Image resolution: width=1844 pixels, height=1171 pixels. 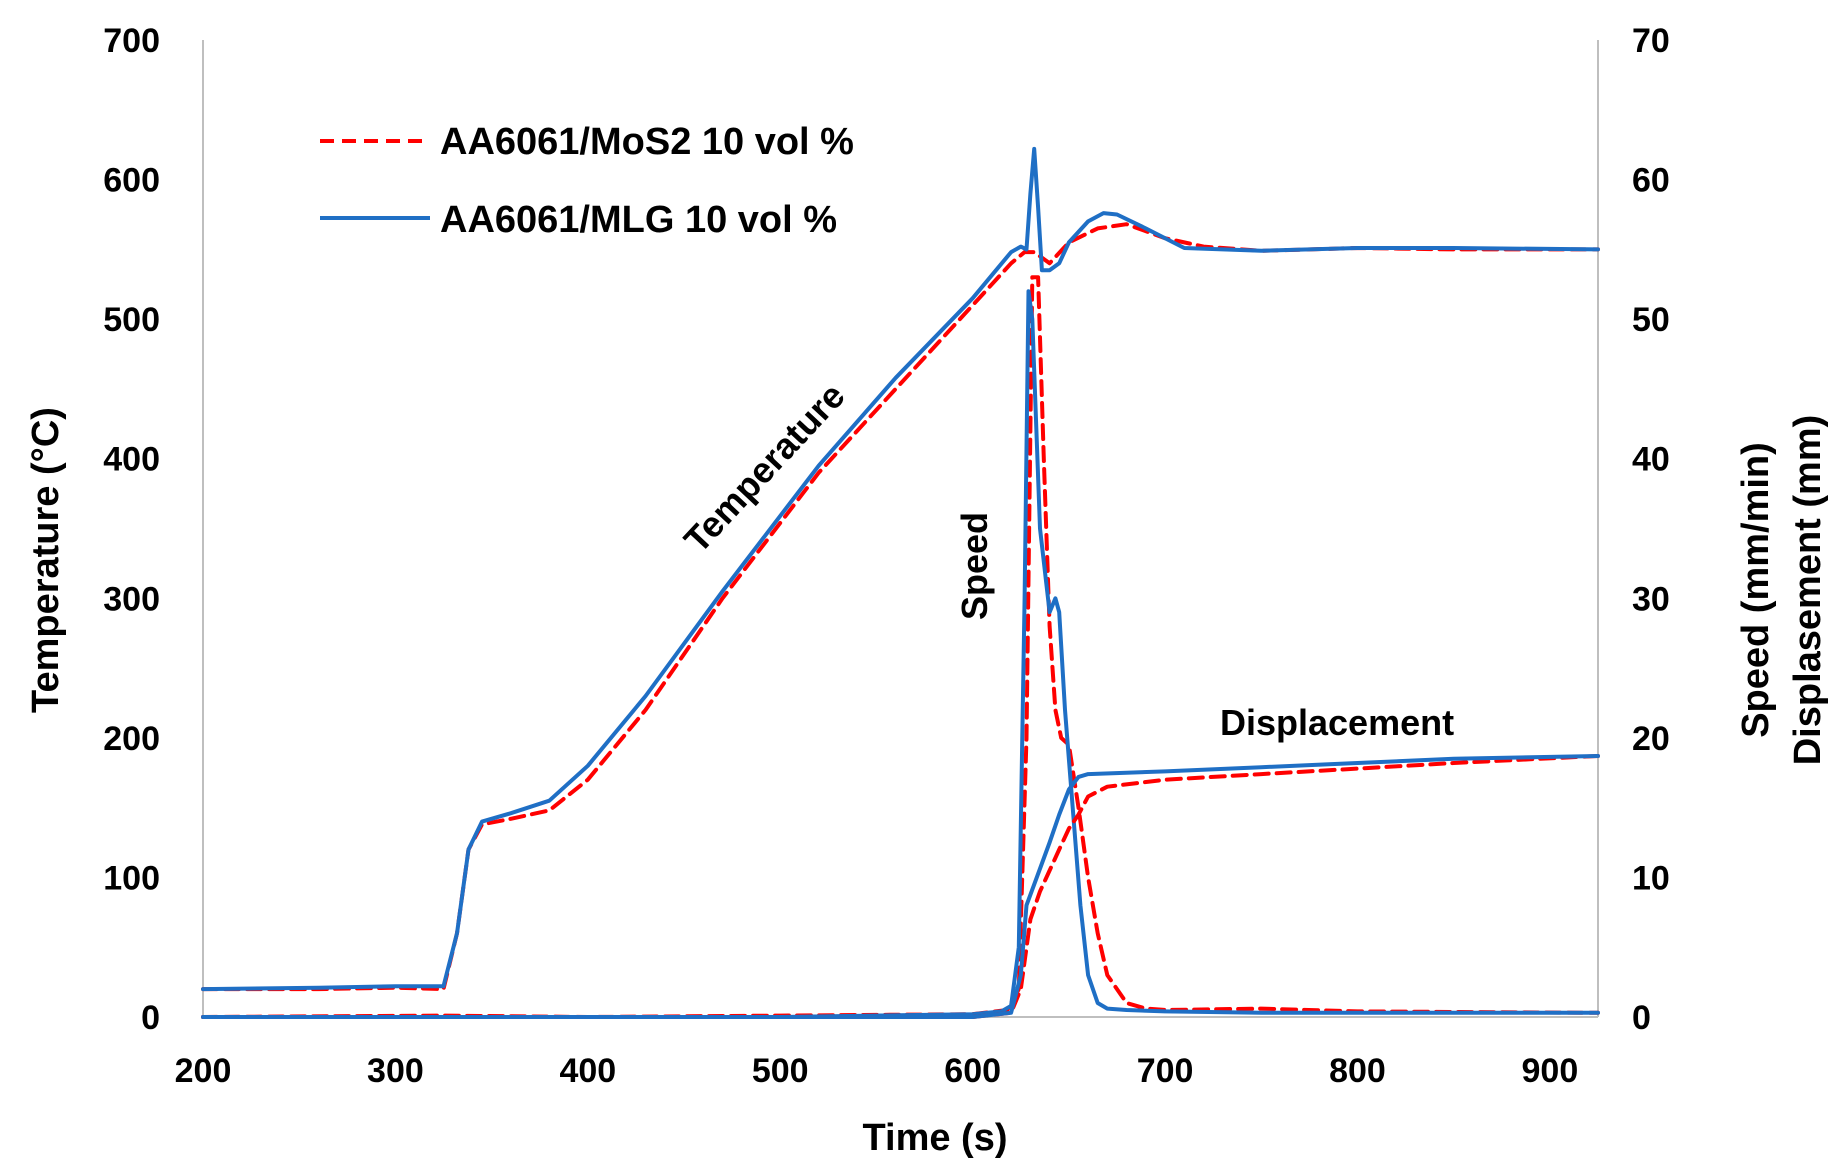 What do you see at coordinates (1641, 1018) in the screenshot?
I see `y2-tick-label: 0` at bounding box center [1641, 1018].